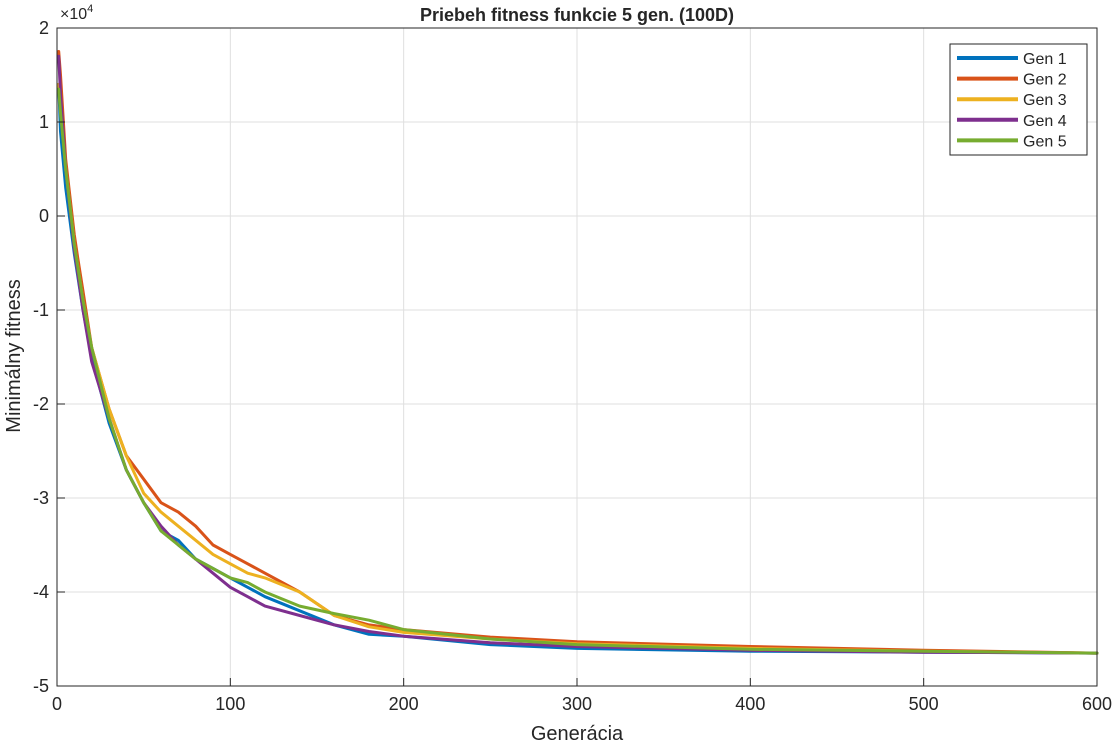 The height and width of the screenshot is (743, 1117). I want to click on legend-label: Gen 3, so click(1045, 100).